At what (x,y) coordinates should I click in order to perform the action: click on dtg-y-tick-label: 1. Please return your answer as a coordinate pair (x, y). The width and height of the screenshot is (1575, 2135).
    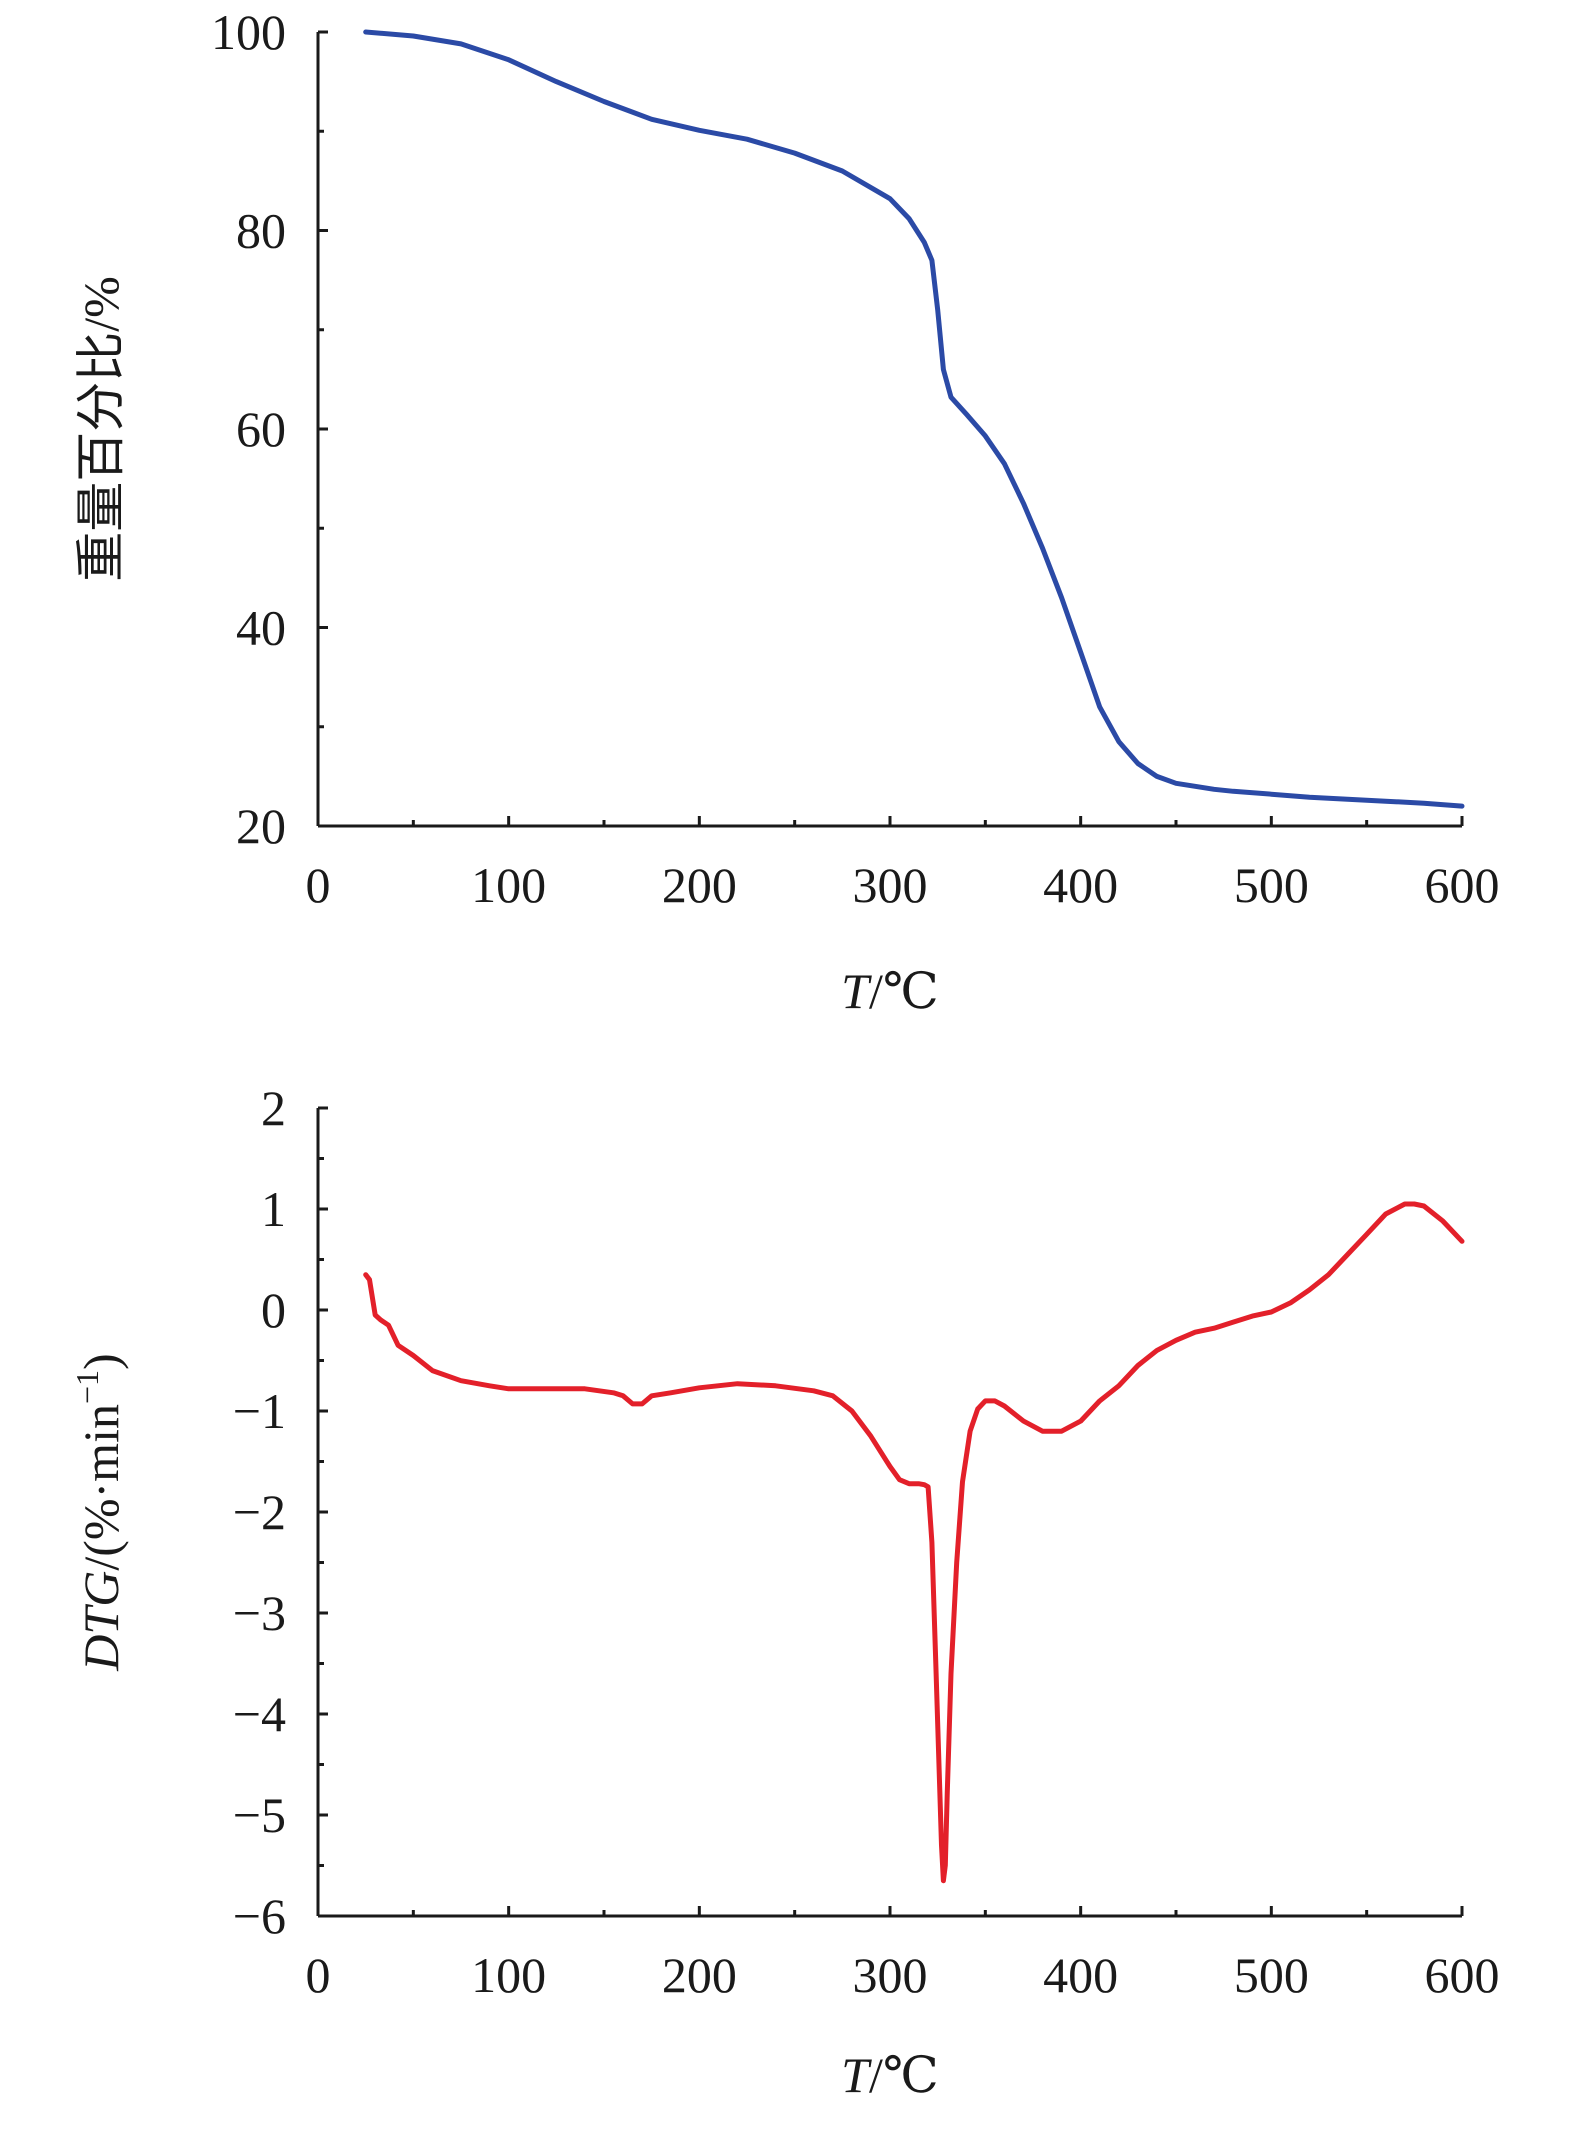
    Looking at the image, I should click on (273, 1209).